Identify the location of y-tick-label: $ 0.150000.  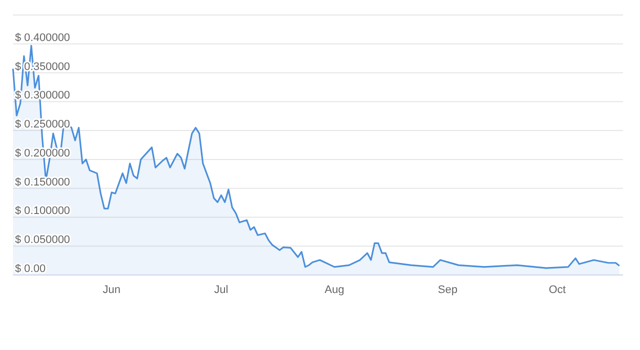
(42, 182).